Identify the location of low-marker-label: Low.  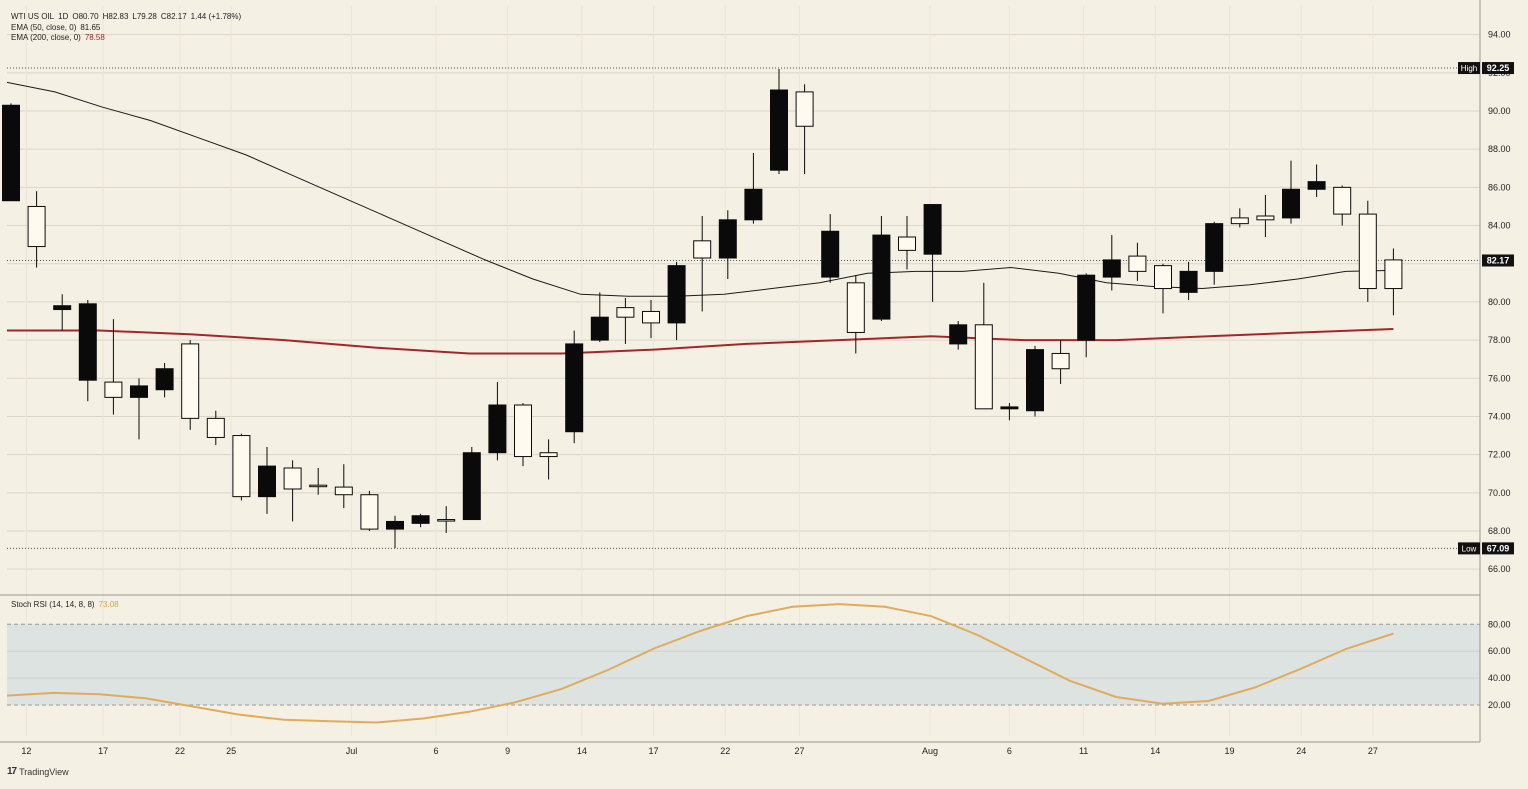
(1469, 548).